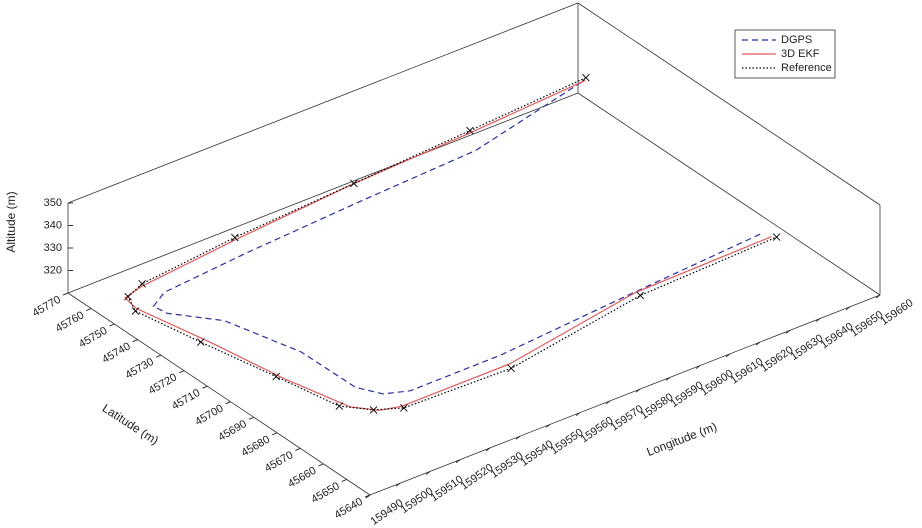  Describe the element at coordinates (53, 225) in the screenshot. I see `z-tick-label: 340` at that location.